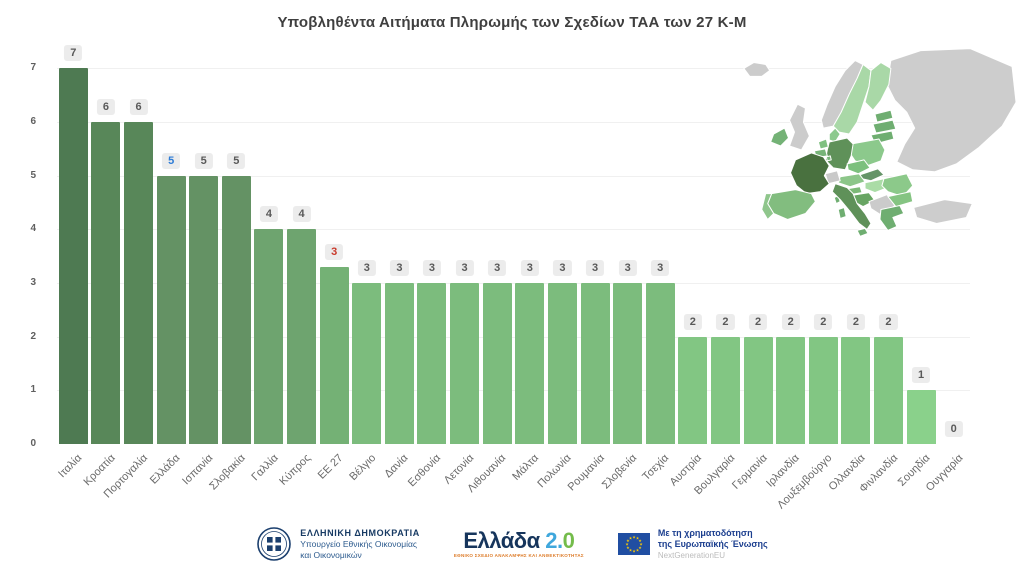  I want to click on bar-value-label: 1, so click(921, 375).